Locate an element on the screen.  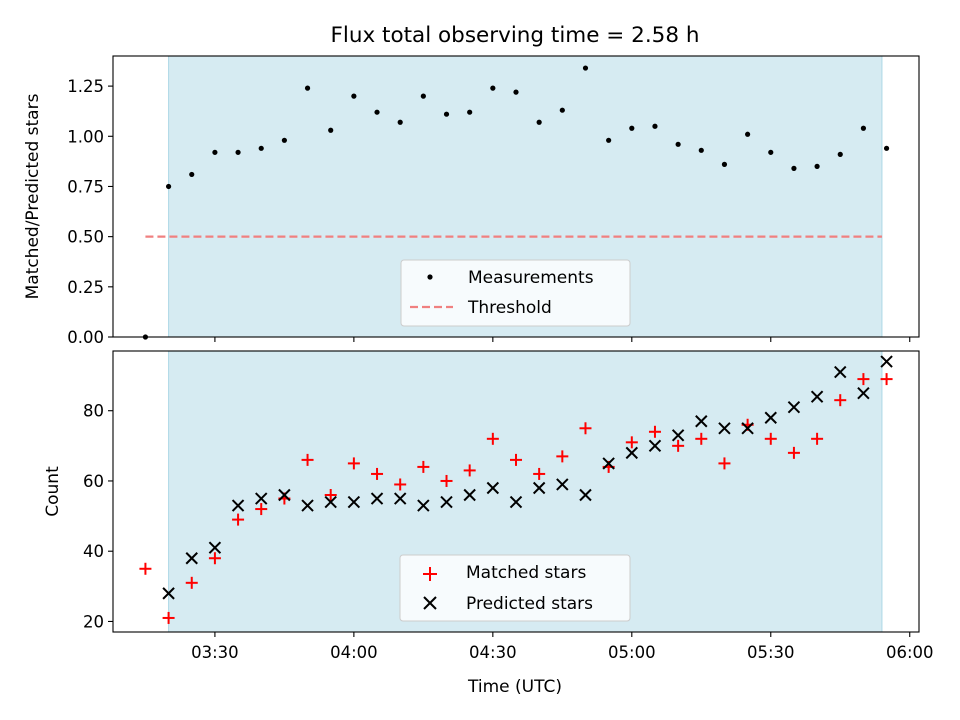
y-tick-label: 20 is located at coordinates (93, 621).